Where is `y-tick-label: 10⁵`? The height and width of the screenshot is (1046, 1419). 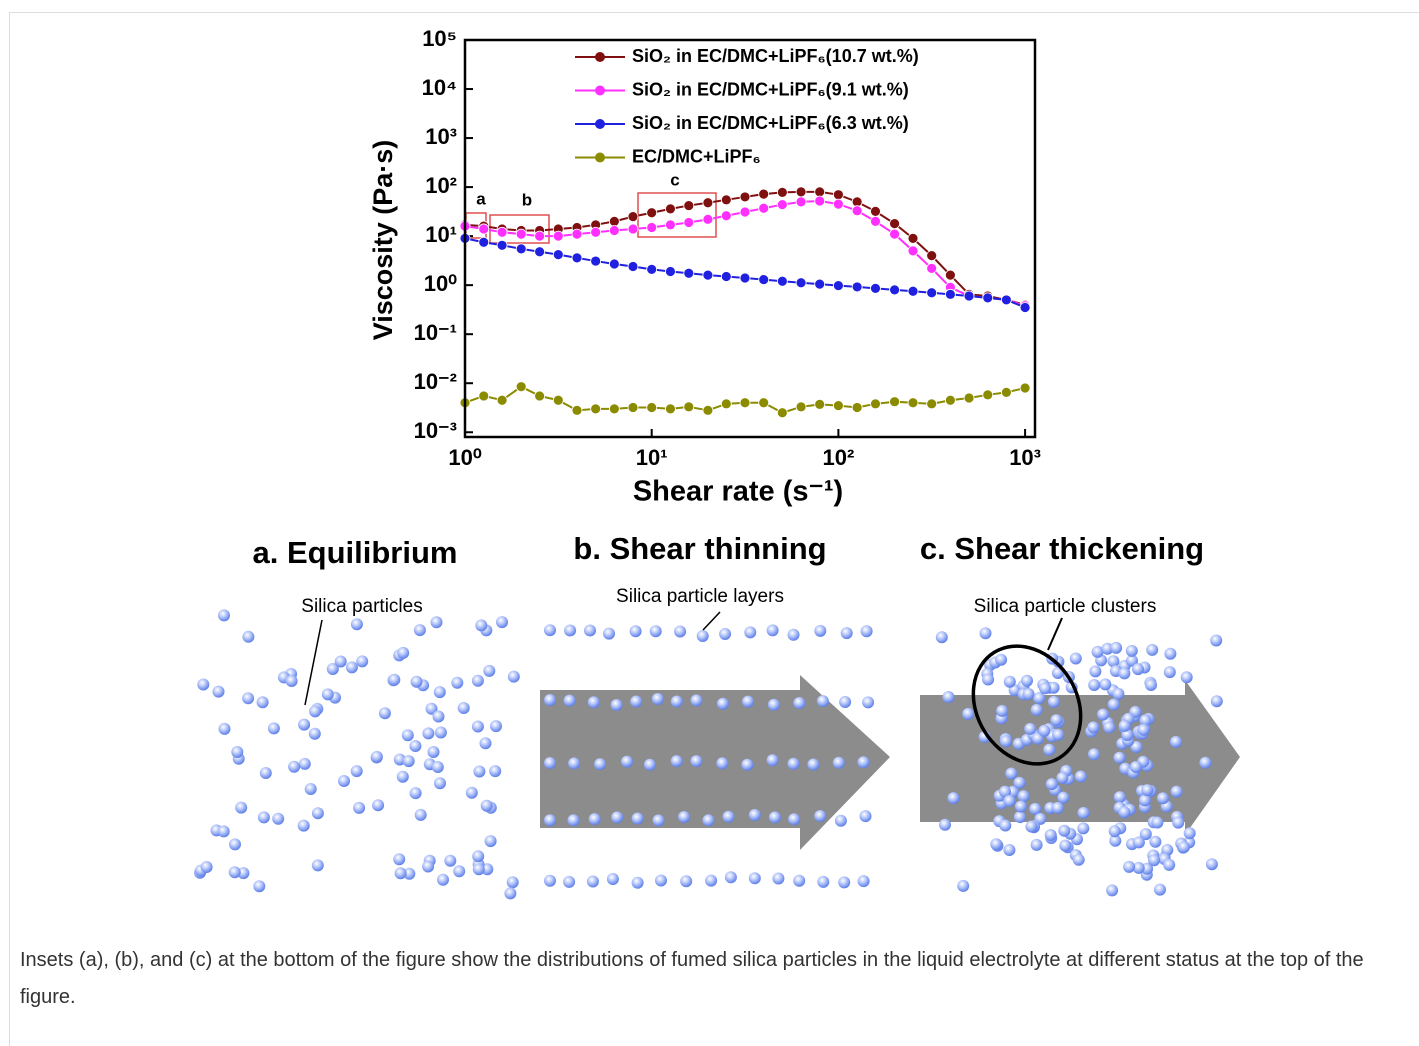
y-tick-label: 10⁵ is located at coordinates (439, 38).